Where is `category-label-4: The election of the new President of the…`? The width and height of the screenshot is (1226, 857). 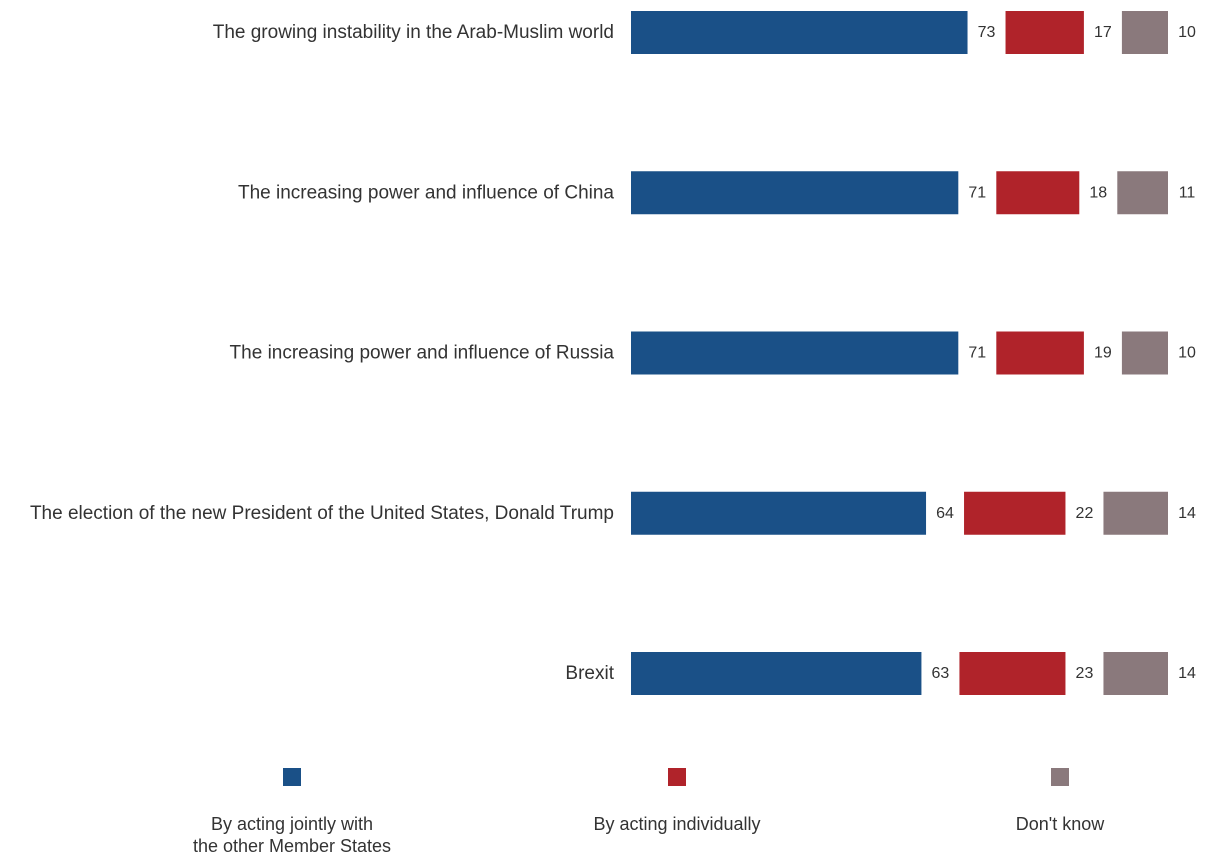 category-label-4: The election of the new President of the… is located at coordinates (322, 513).